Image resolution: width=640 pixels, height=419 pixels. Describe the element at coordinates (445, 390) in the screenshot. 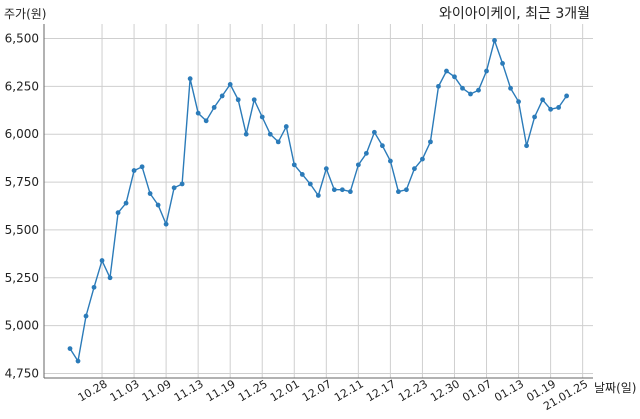

I see `x-tick-label: 12.30` at that location.